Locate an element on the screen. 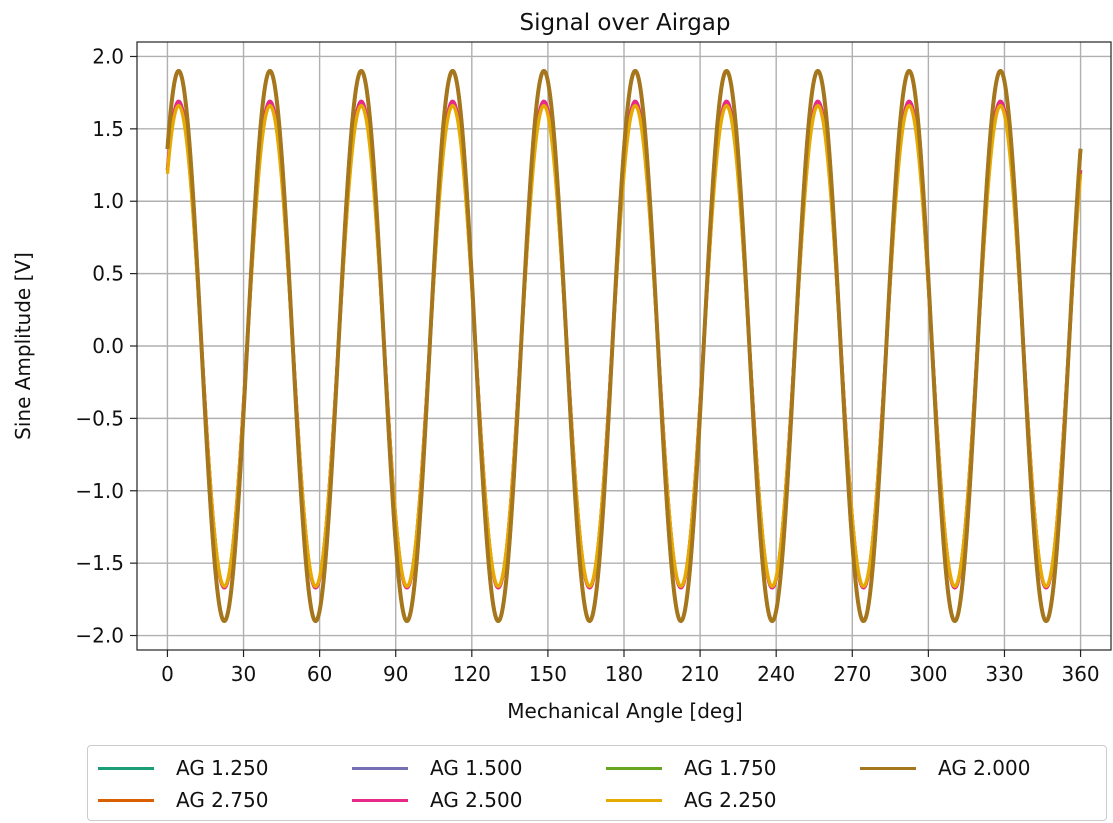 This screenshot has width=1113, height=823. legend-item: AG 1.250 is located at coordinates (183, 768).